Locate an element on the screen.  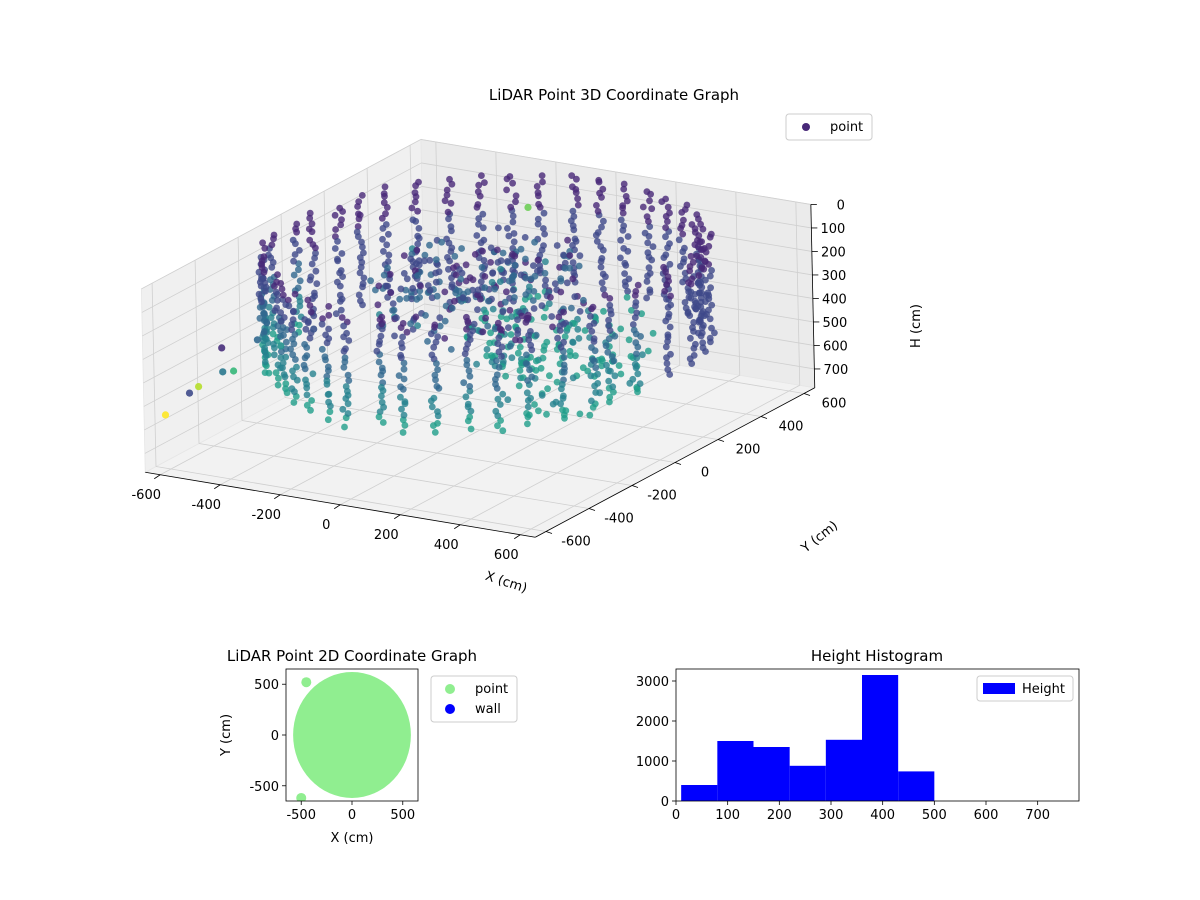
y-tick-label: 400 is located at coordinates (791, 427).